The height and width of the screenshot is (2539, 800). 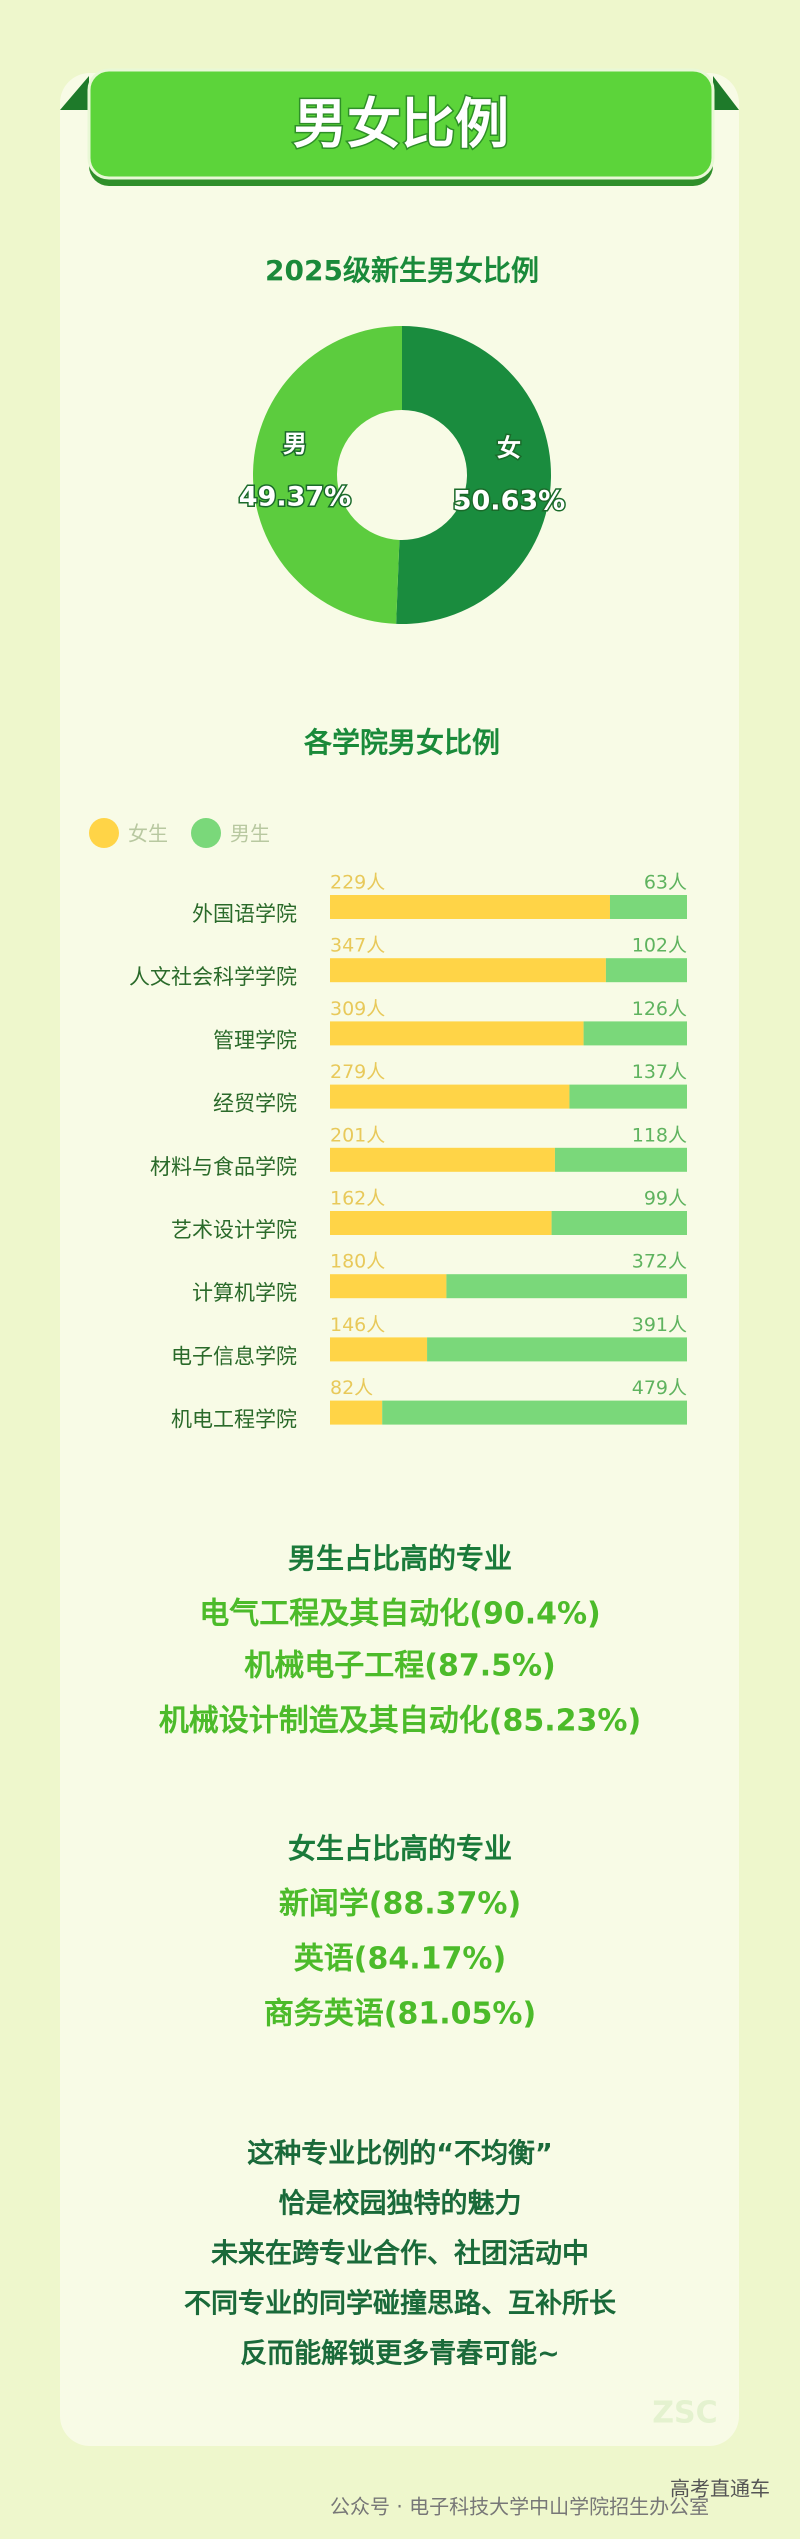 What do you see at coordinates (400, 1848) in the screenshot?
I see `section-heading: 女生占比高的专业` at bounding box center [400, 1848].